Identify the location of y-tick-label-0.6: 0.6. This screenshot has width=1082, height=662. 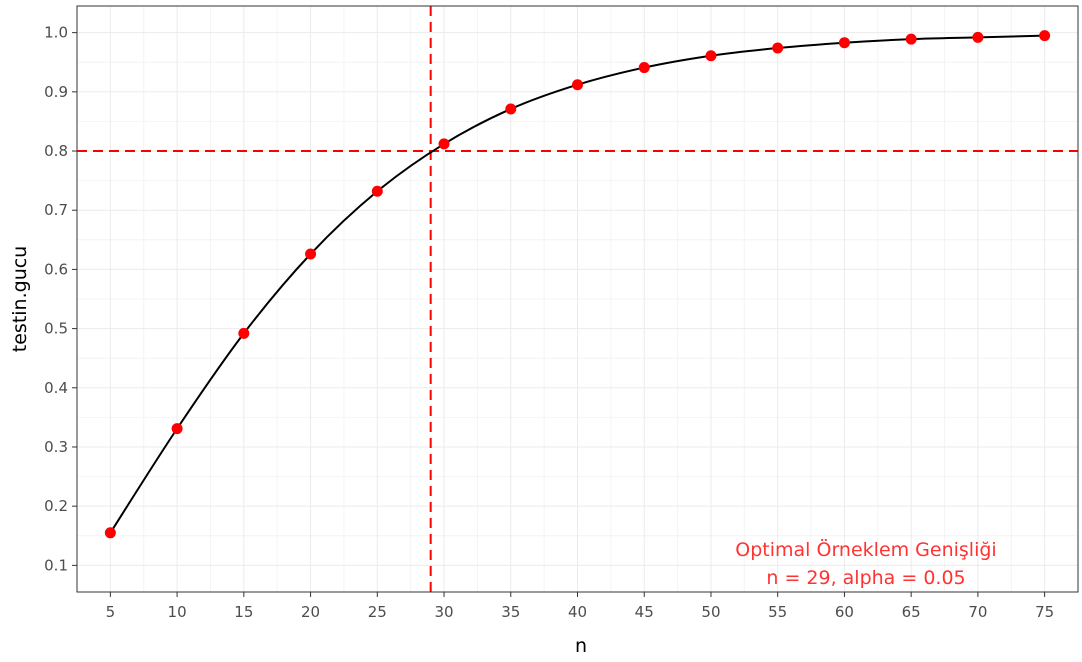
(56, 269).